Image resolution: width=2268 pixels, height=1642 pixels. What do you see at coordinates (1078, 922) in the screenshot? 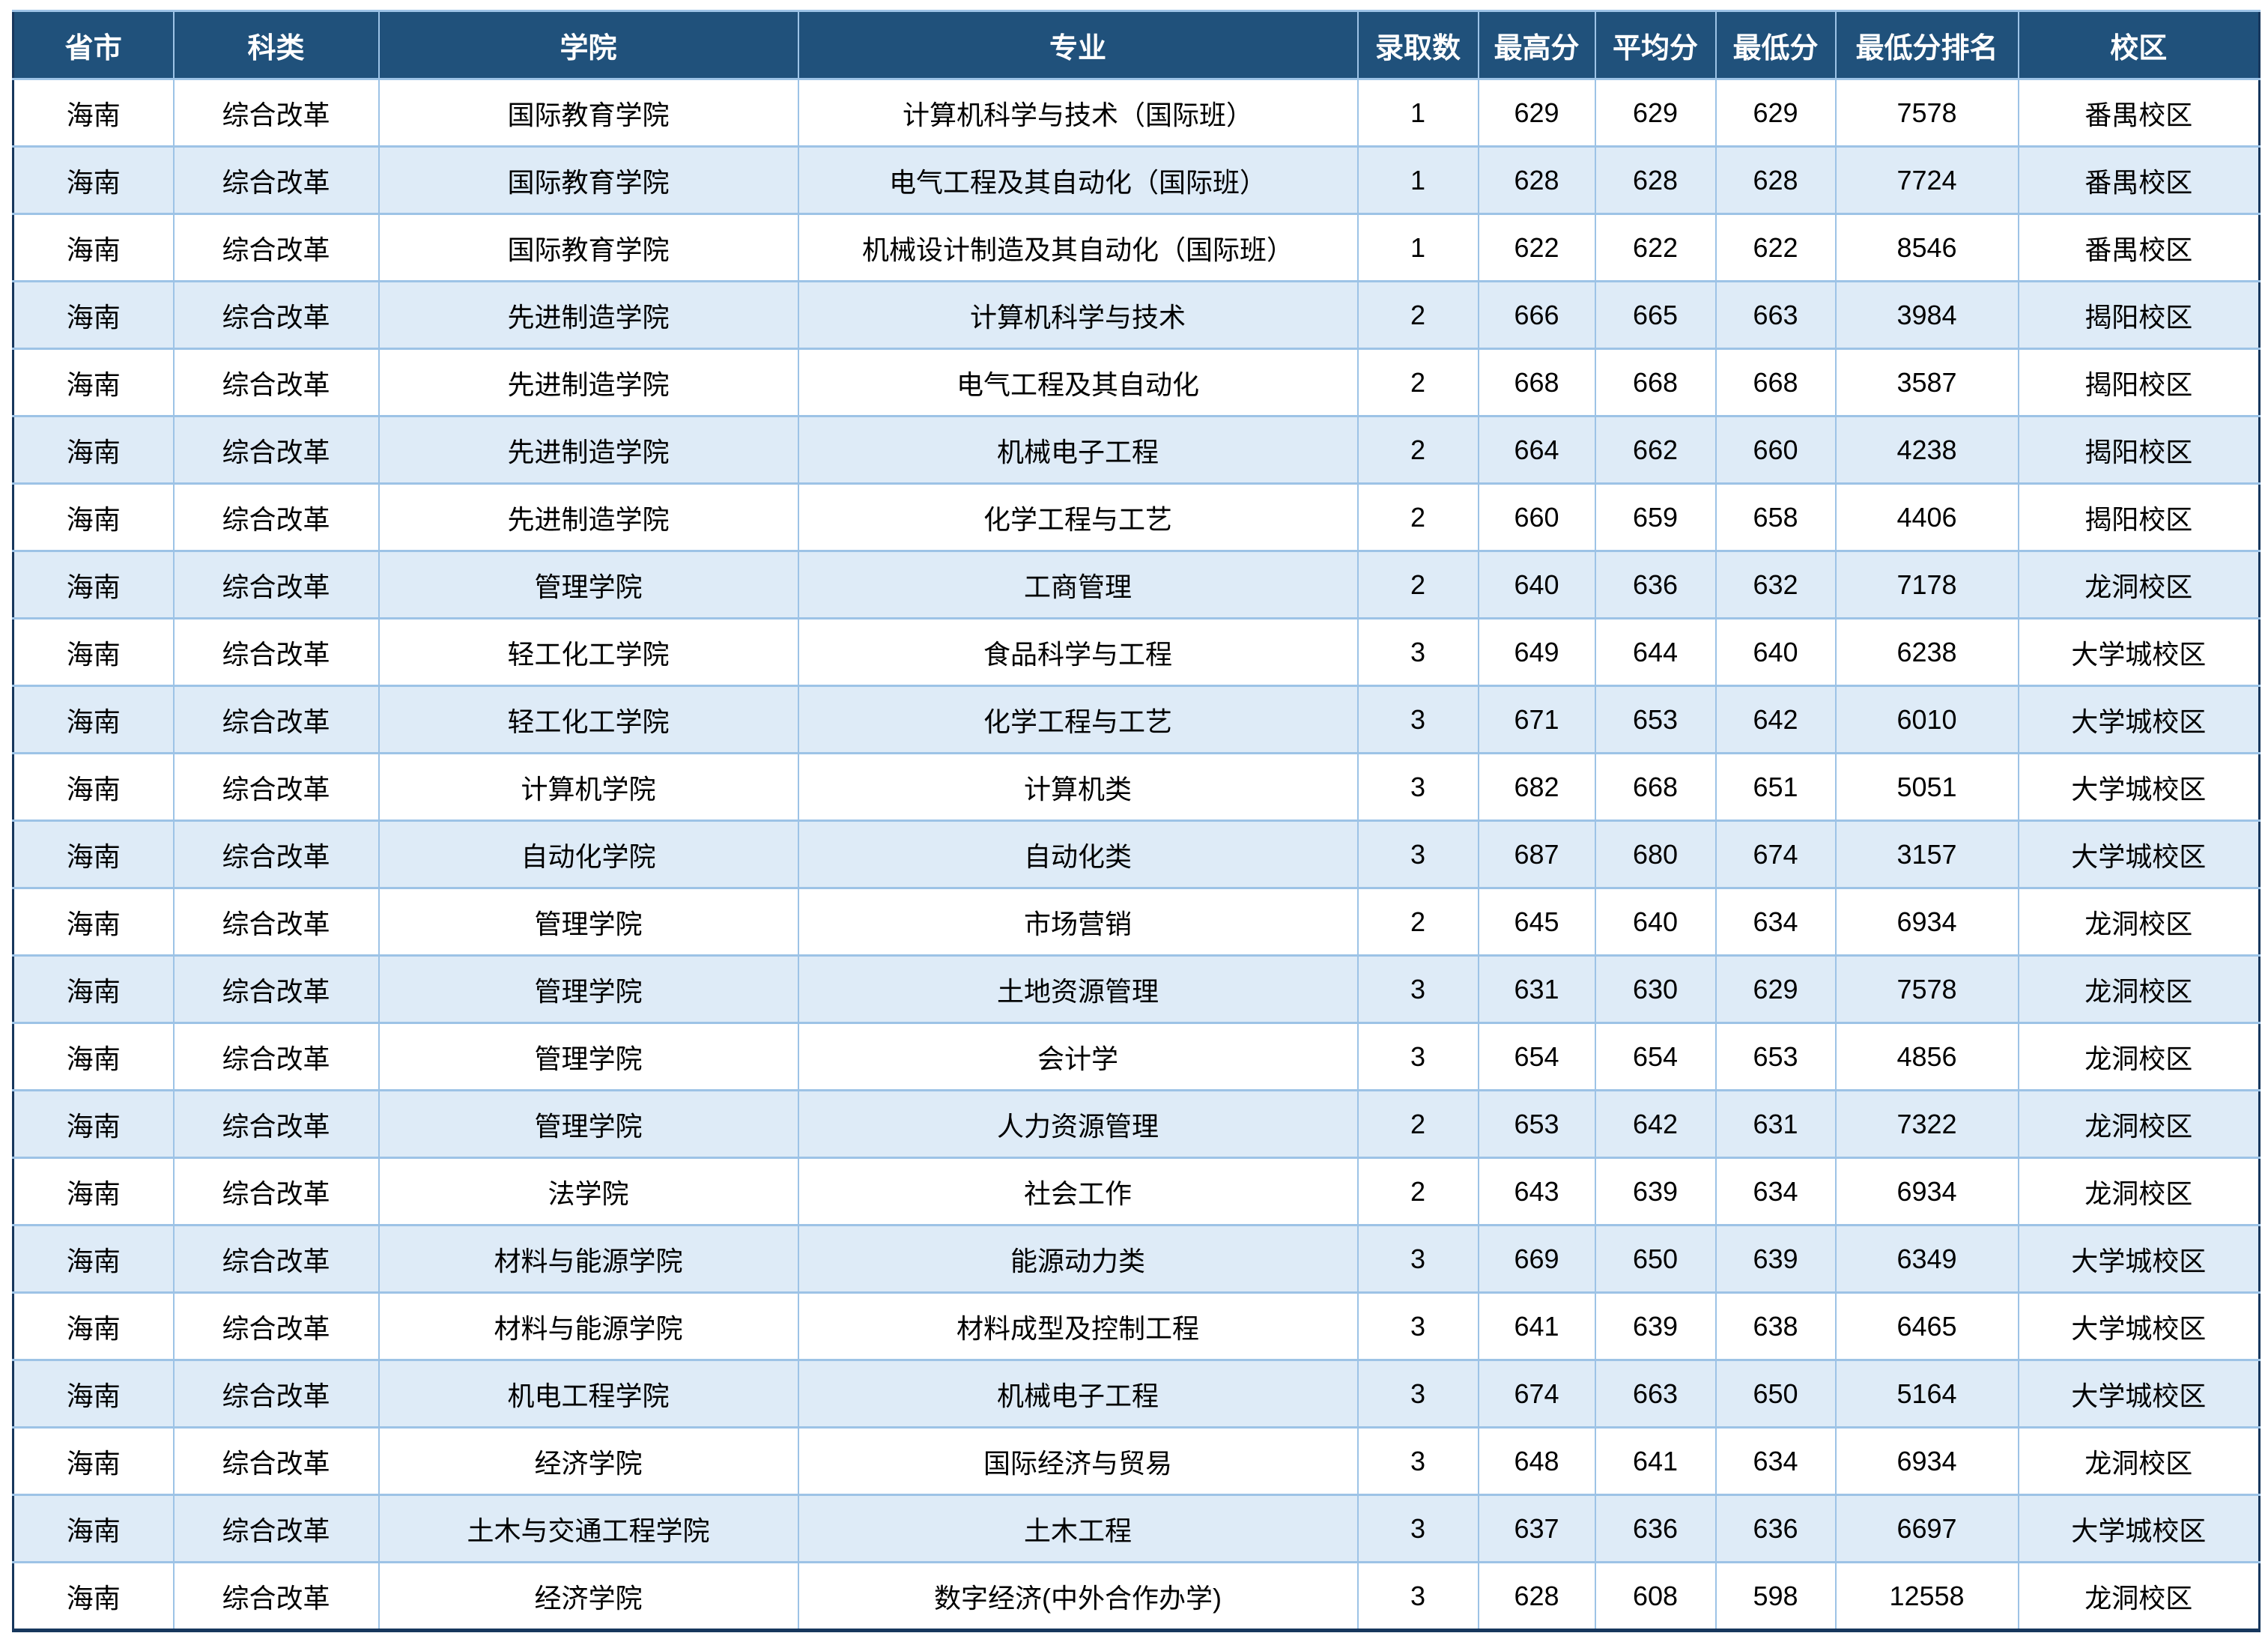
I see `cell-major: 市场营销` at bounding box center [1078, 922].